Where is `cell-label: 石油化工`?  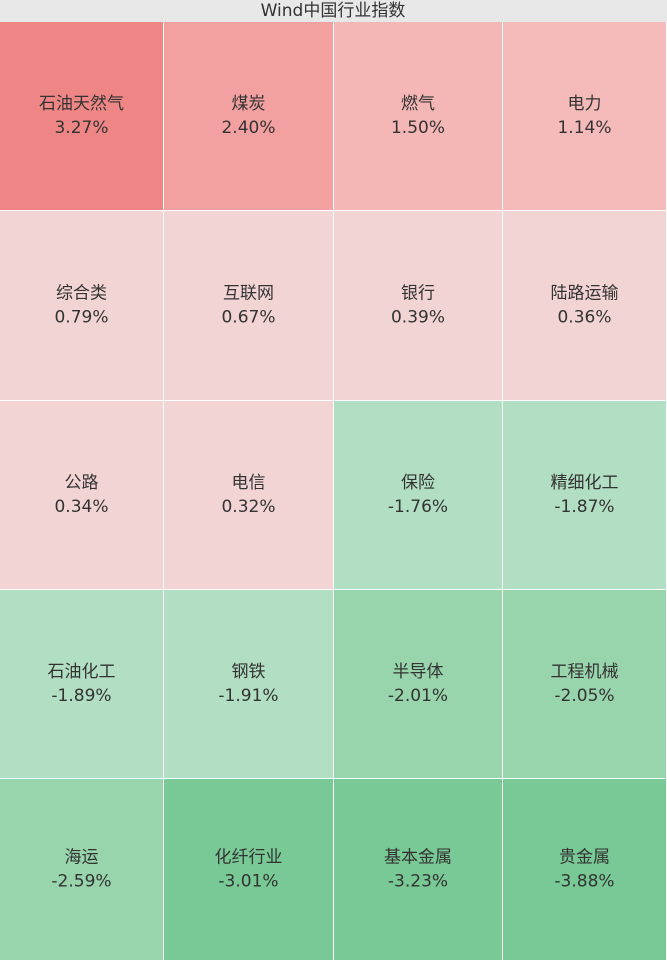 cell-label: 石油化工 is located at coordinates (82, 672).